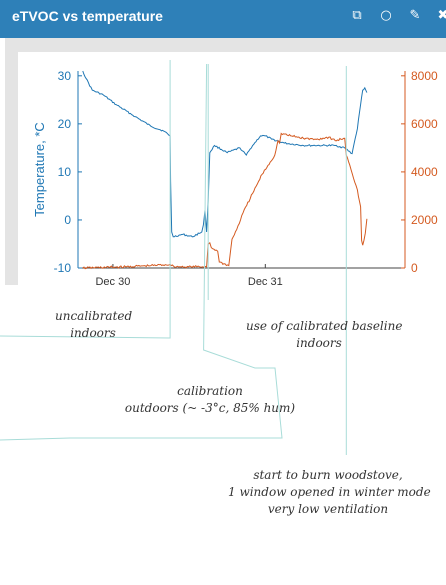  What do you see at coordinates (65, 172) in the screenshot?
I see `left-tick-label: 10` at bounding box center [65, 172].